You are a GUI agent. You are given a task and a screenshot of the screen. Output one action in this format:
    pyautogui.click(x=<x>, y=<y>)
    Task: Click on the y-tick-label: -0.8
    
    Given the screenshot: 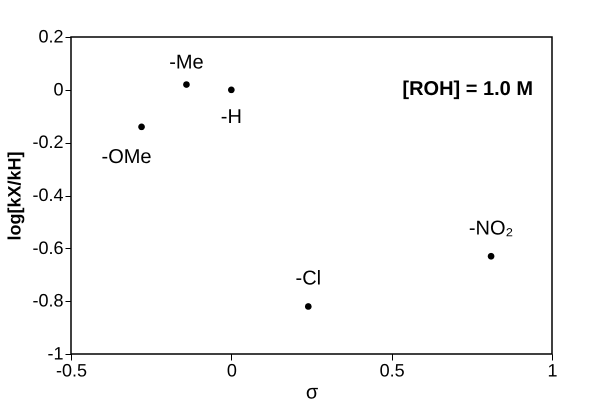 What is the action you would take?
    pyautogui.click(x=48, y=300)
    